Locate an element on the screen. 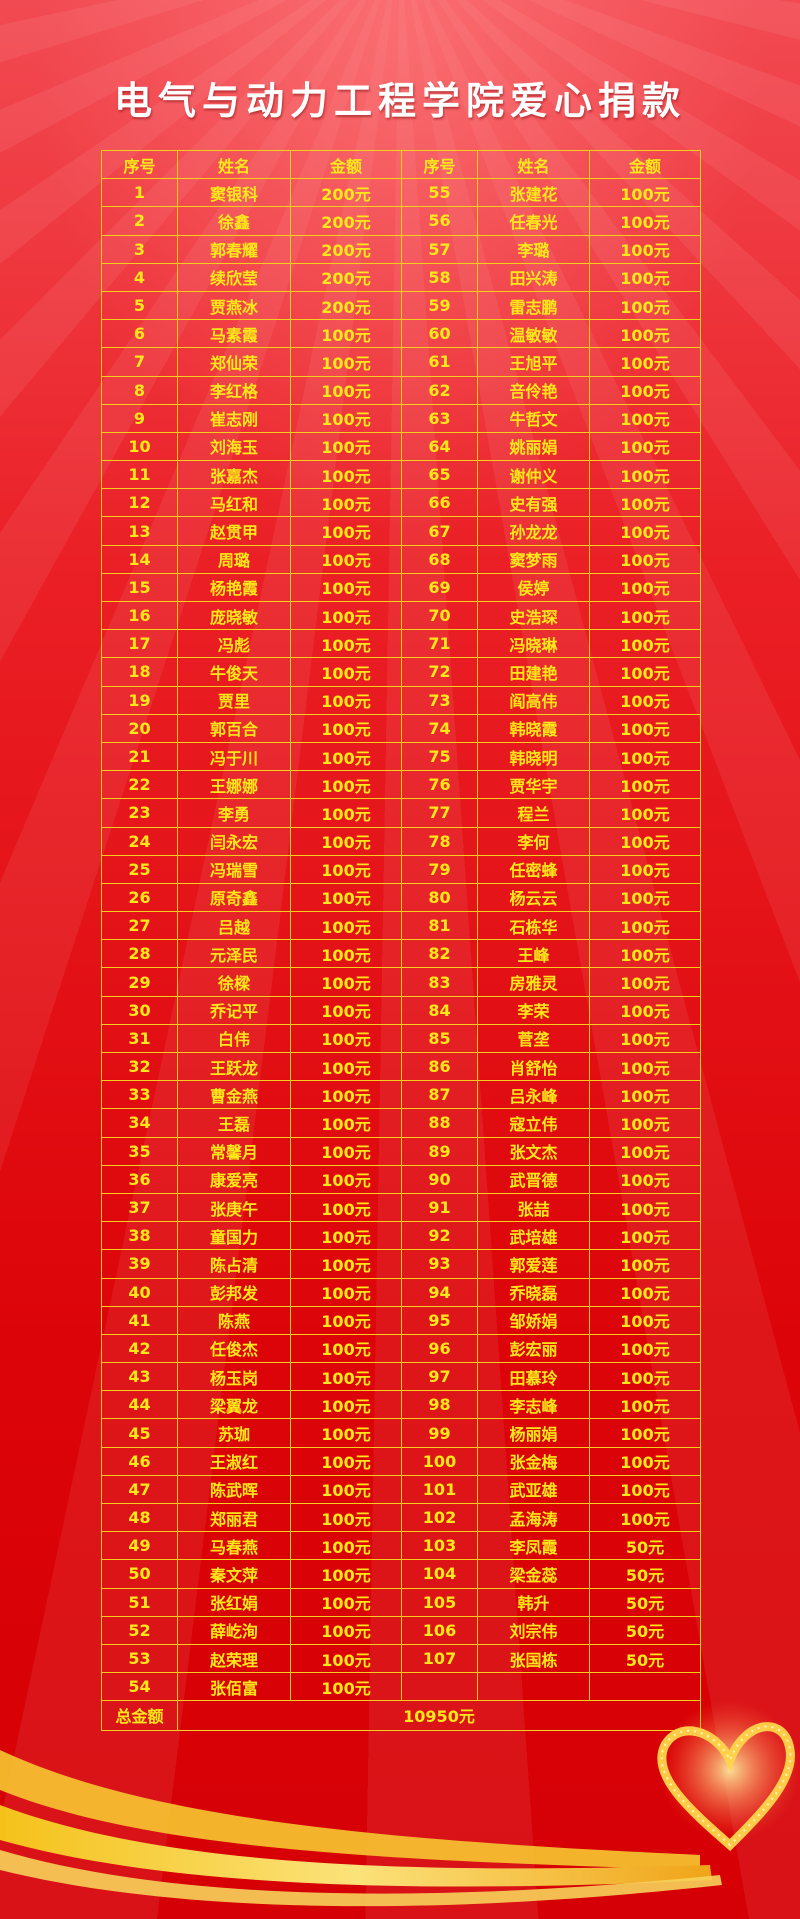 The image size is (800, 1919). table-row: 13 赵贯甲 100元 67 孙龙龙 100元 is located at coordinates (401, 531).